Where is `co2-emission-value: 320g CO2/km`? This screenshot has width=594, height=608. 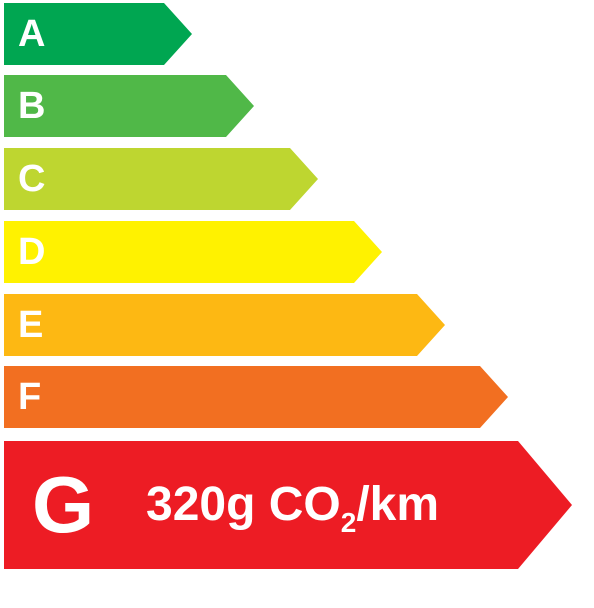
co2-emission-value: 320g CO2/km is located at coordinates (293, 507).